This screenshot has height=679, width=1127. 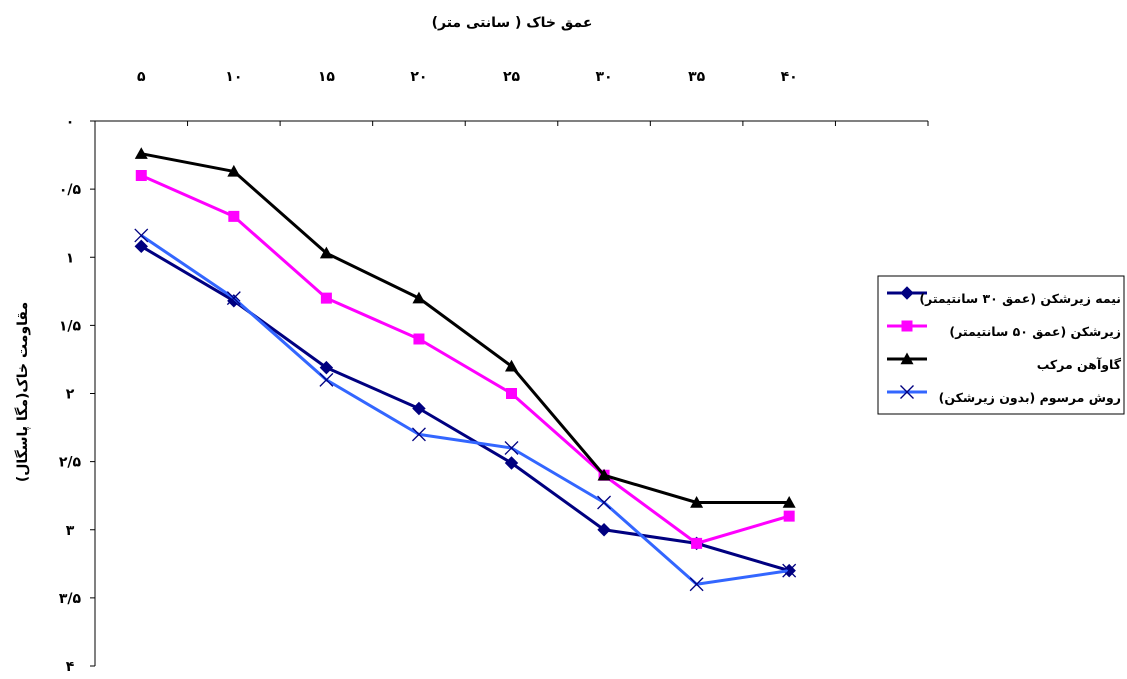 What do you see at coordinates (70, 667) in the screenshot?
I see `y-tick-label: ۴` at bounding box center [70, 667].